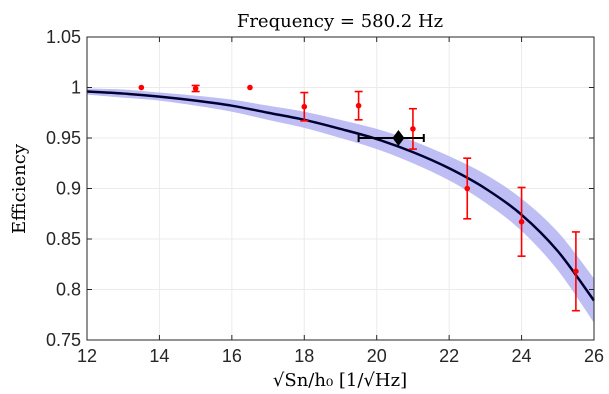  I want to click on y-tick-label: 0.75, so click(63, 340).